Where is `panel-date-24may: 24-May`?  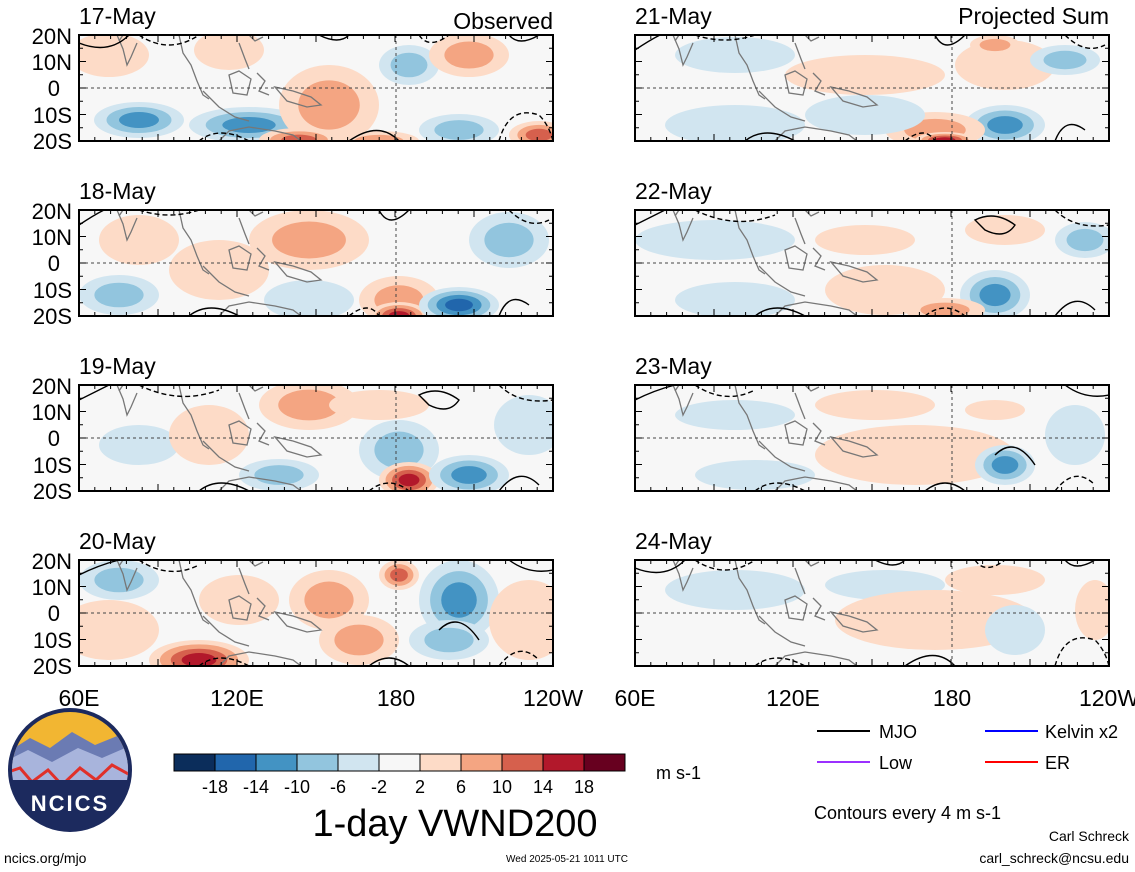
panel-date-24may: 24-May is located at coordinates (673, 541).